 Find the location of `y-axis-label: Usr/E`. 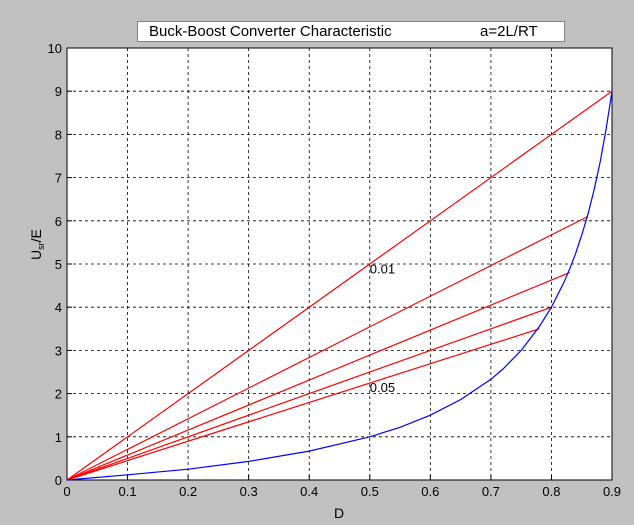

y-axis-label: Usr/E is located at coordinates (37, 244).